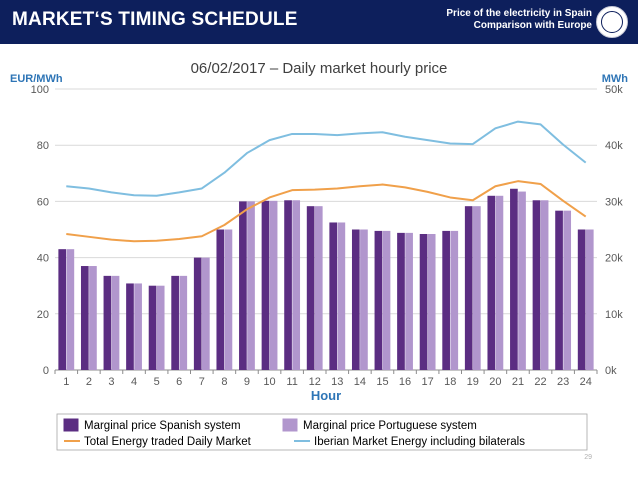  What do you see at coordinates (43, 202) in the screenshot?
I see `y-tick-label-left: 60` at bounding box center [43, 202].